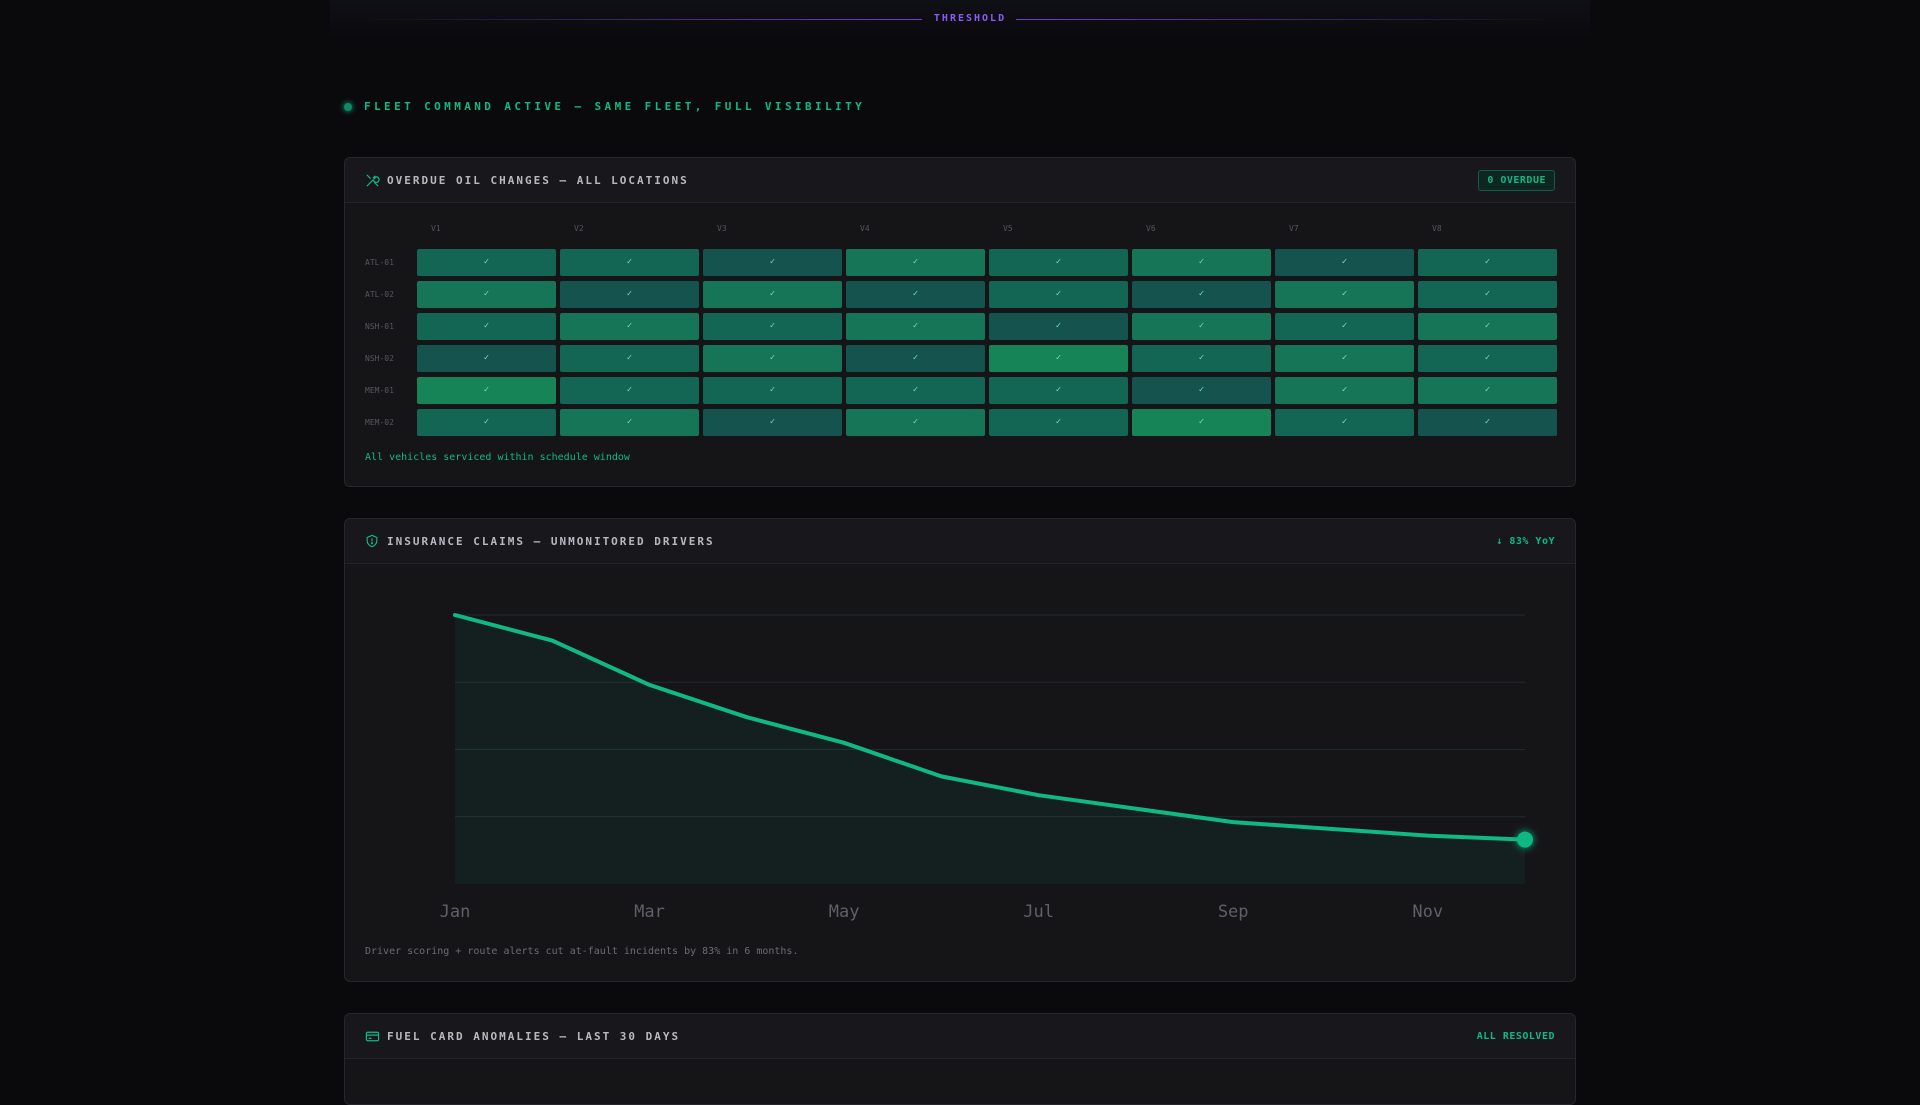 The width and height of the screenshot is (1920, 1105). I want to click on service-cell-mem-01-v1: ✓, so click(486, 390).